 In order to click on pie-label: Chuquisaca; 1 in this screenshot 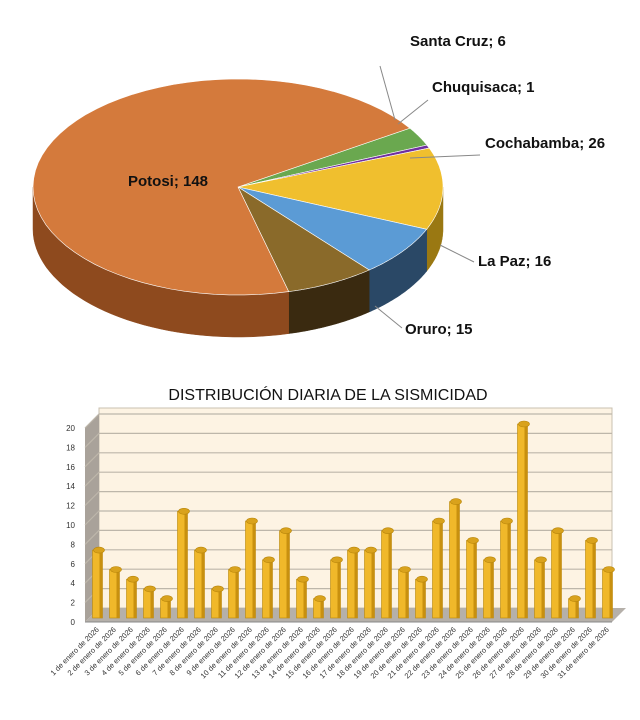, I will do `click(483, 87)`.